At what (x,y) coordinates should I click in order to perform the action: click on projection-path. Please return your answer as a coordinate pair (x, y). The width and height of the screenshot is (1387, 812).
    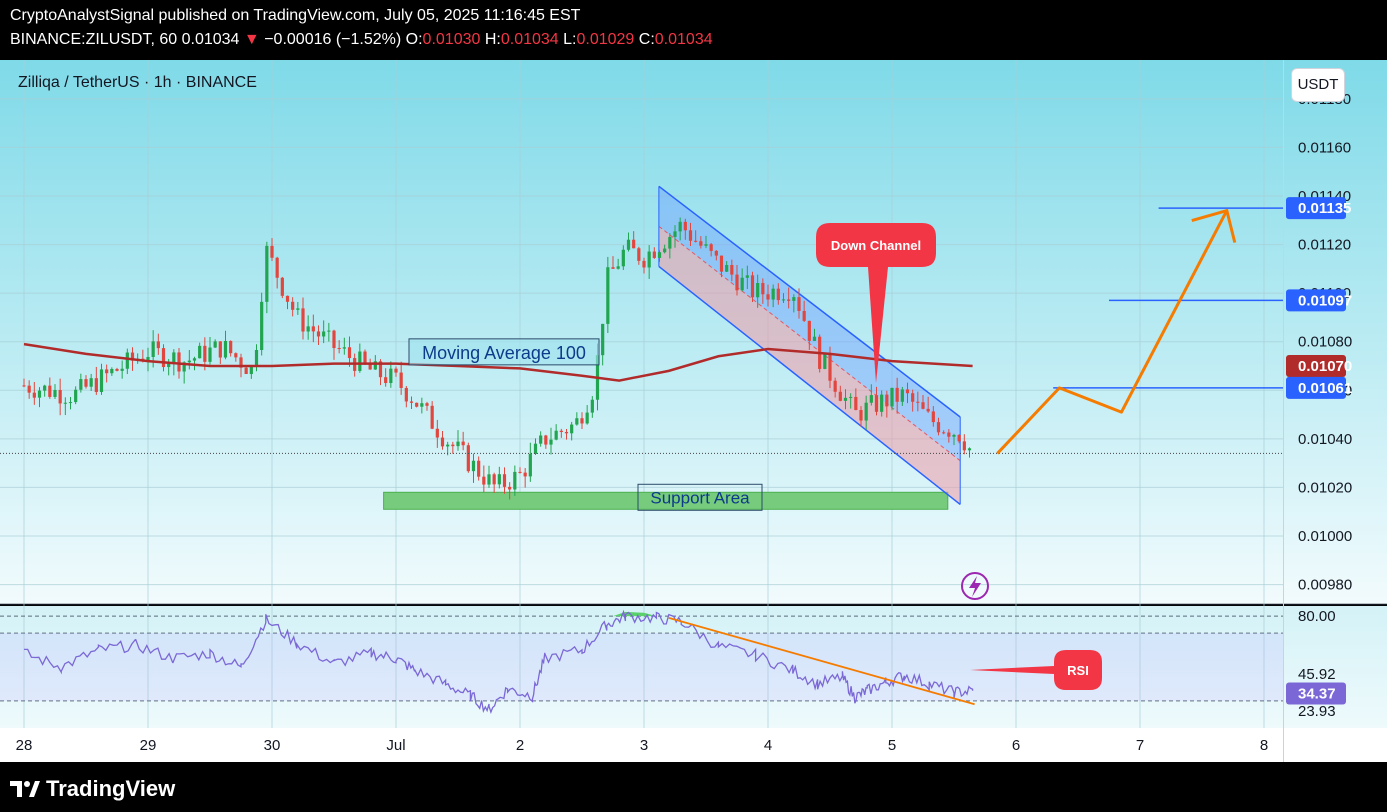
    Looking at the image, I should click on (1112, 332).